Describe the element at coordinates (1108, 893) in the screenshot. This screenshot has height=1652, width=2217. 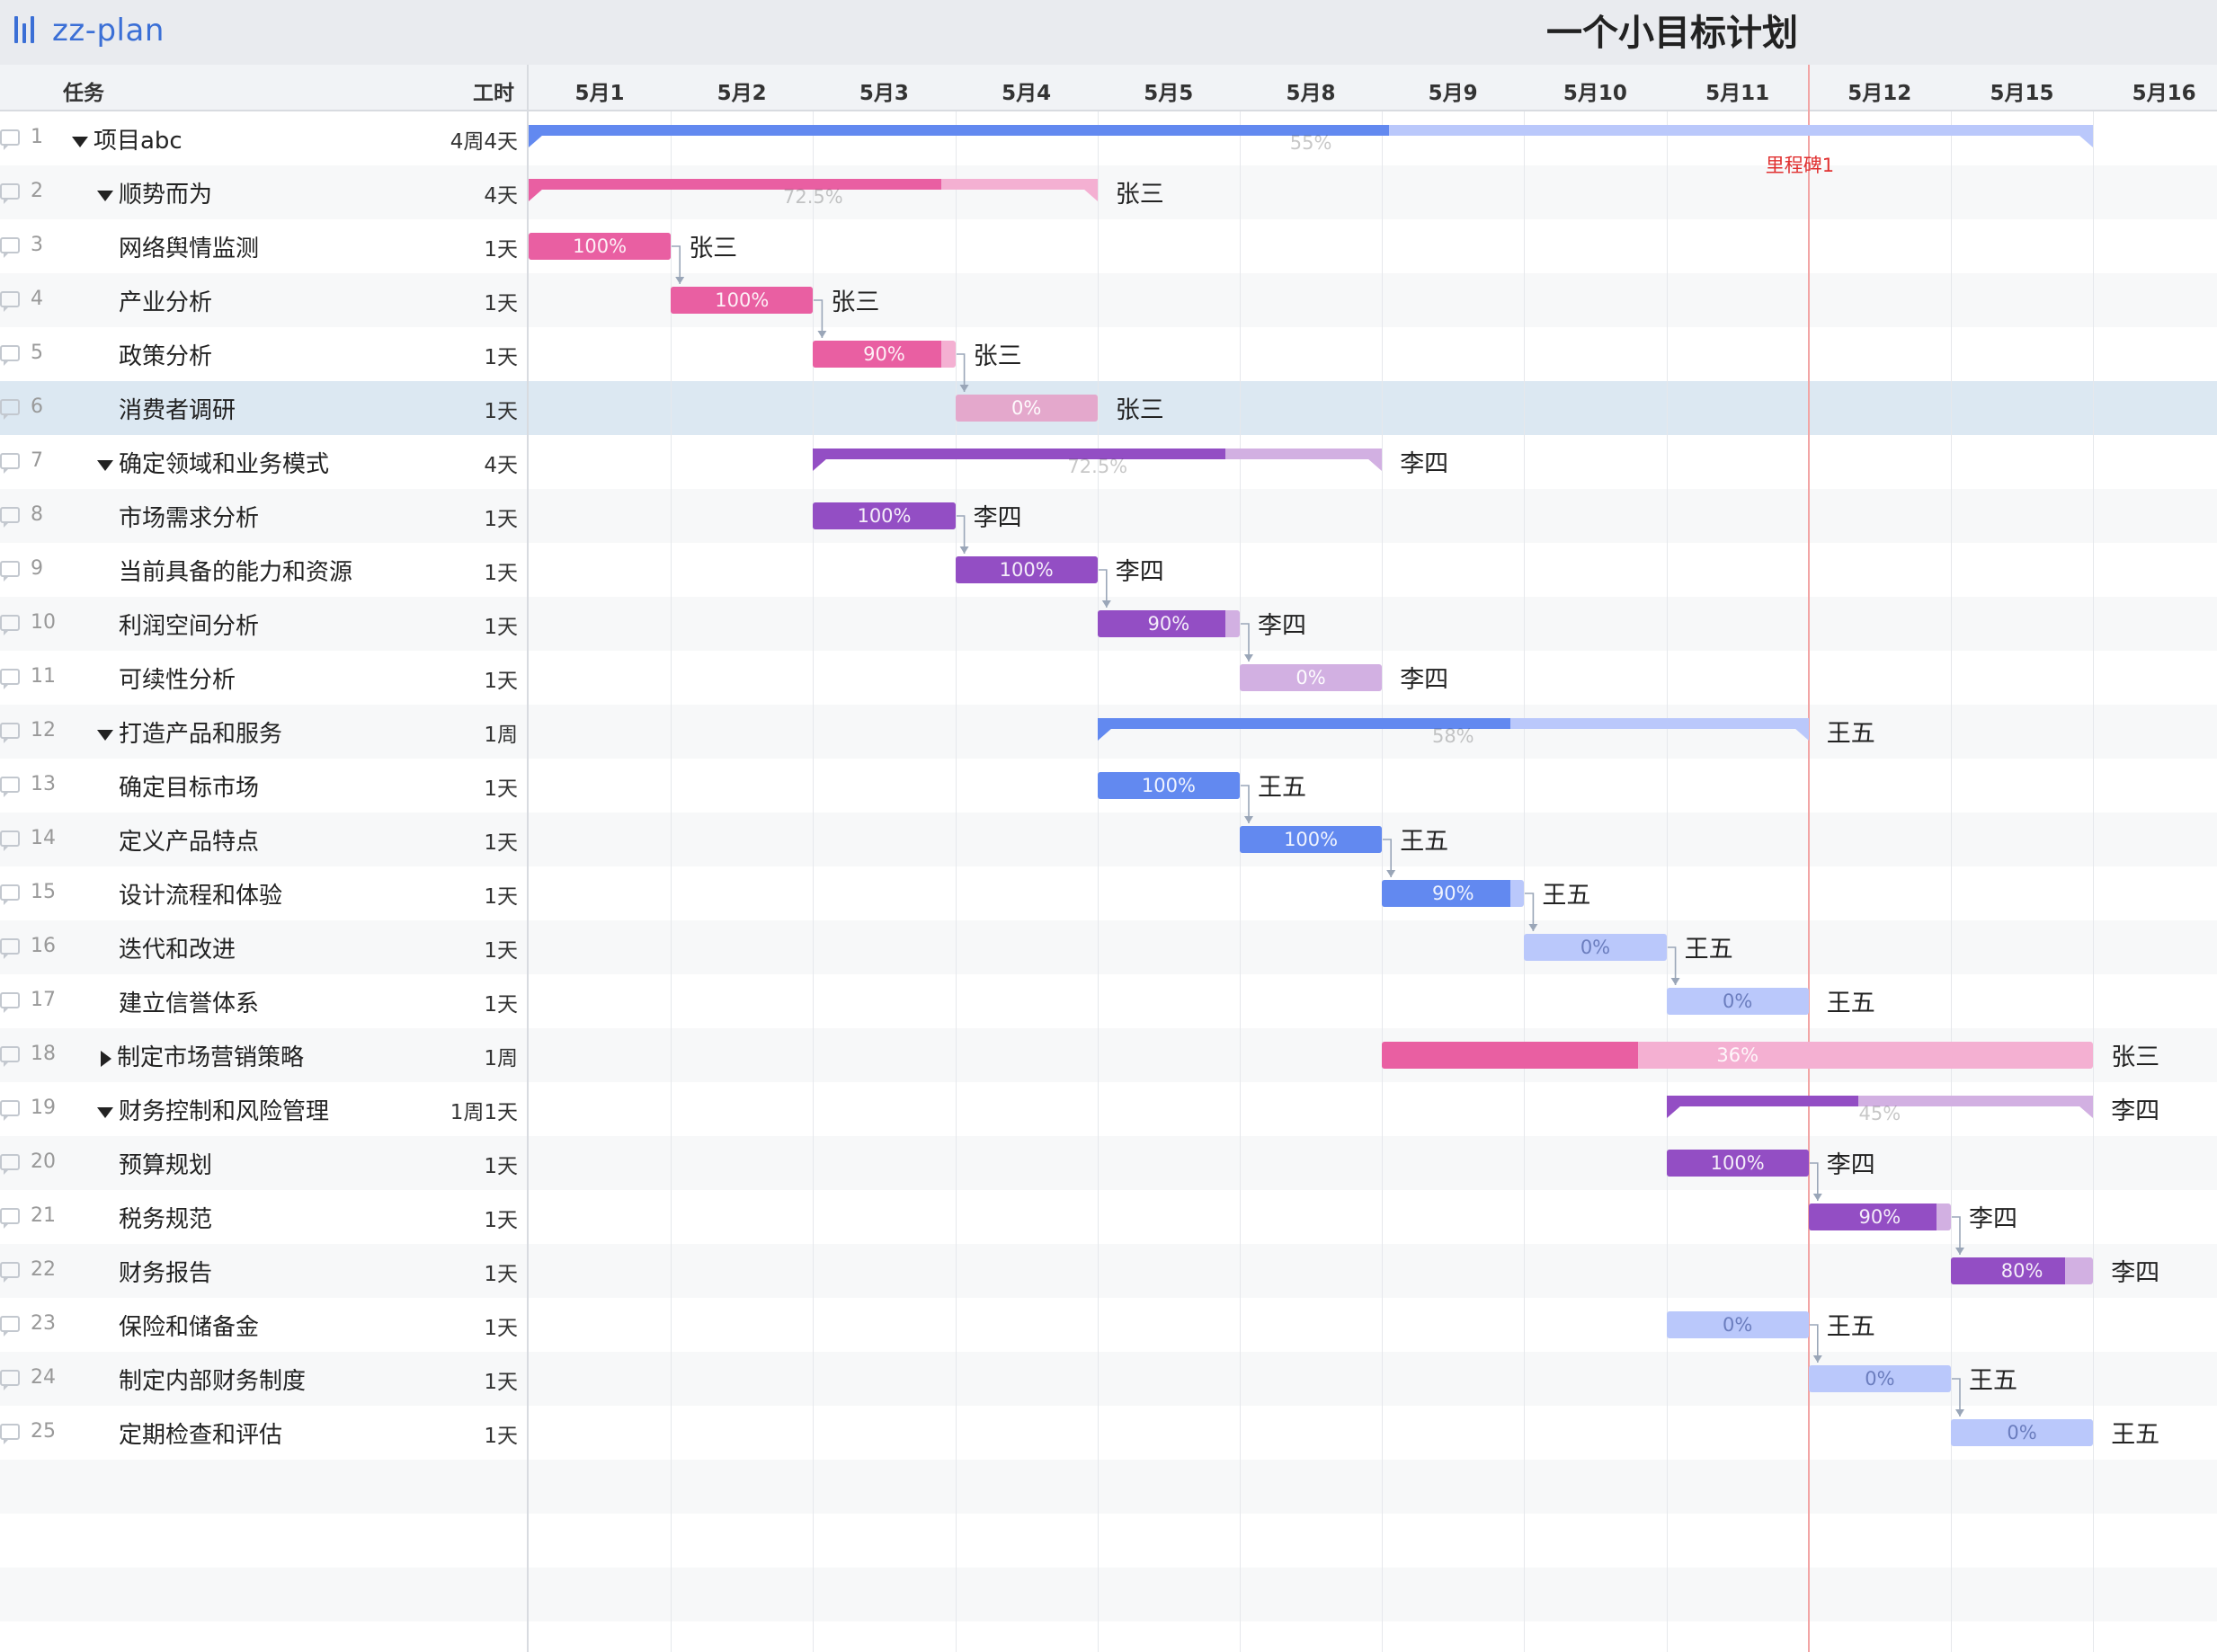
I see `table-row: 15 设计流程和体验 1天` at that location.